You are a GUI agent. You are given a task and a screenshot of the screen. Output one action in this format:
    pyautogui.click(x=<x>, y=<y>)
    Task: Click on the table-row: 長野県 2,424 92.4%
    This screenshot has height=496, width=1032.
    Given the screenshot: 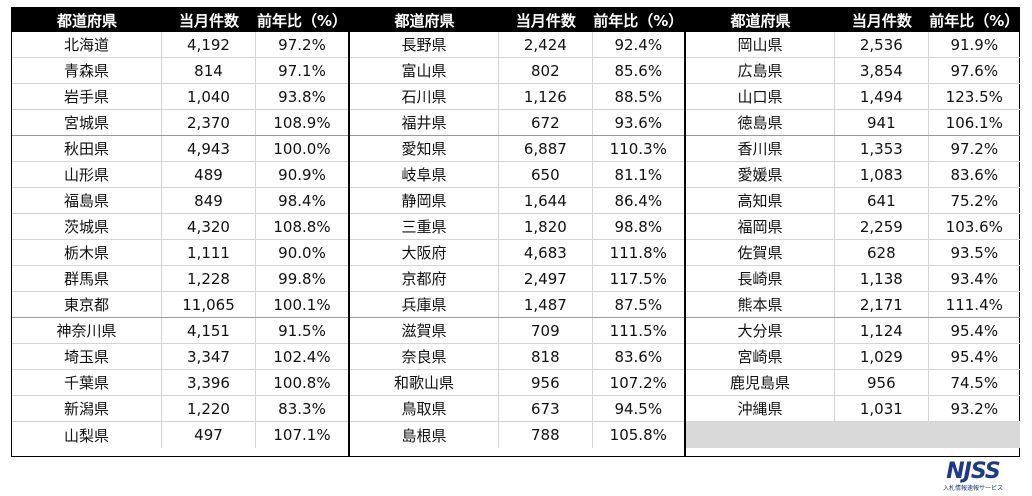 What is the action you would take?
    pyautogui.click(x=517, y=45)
    